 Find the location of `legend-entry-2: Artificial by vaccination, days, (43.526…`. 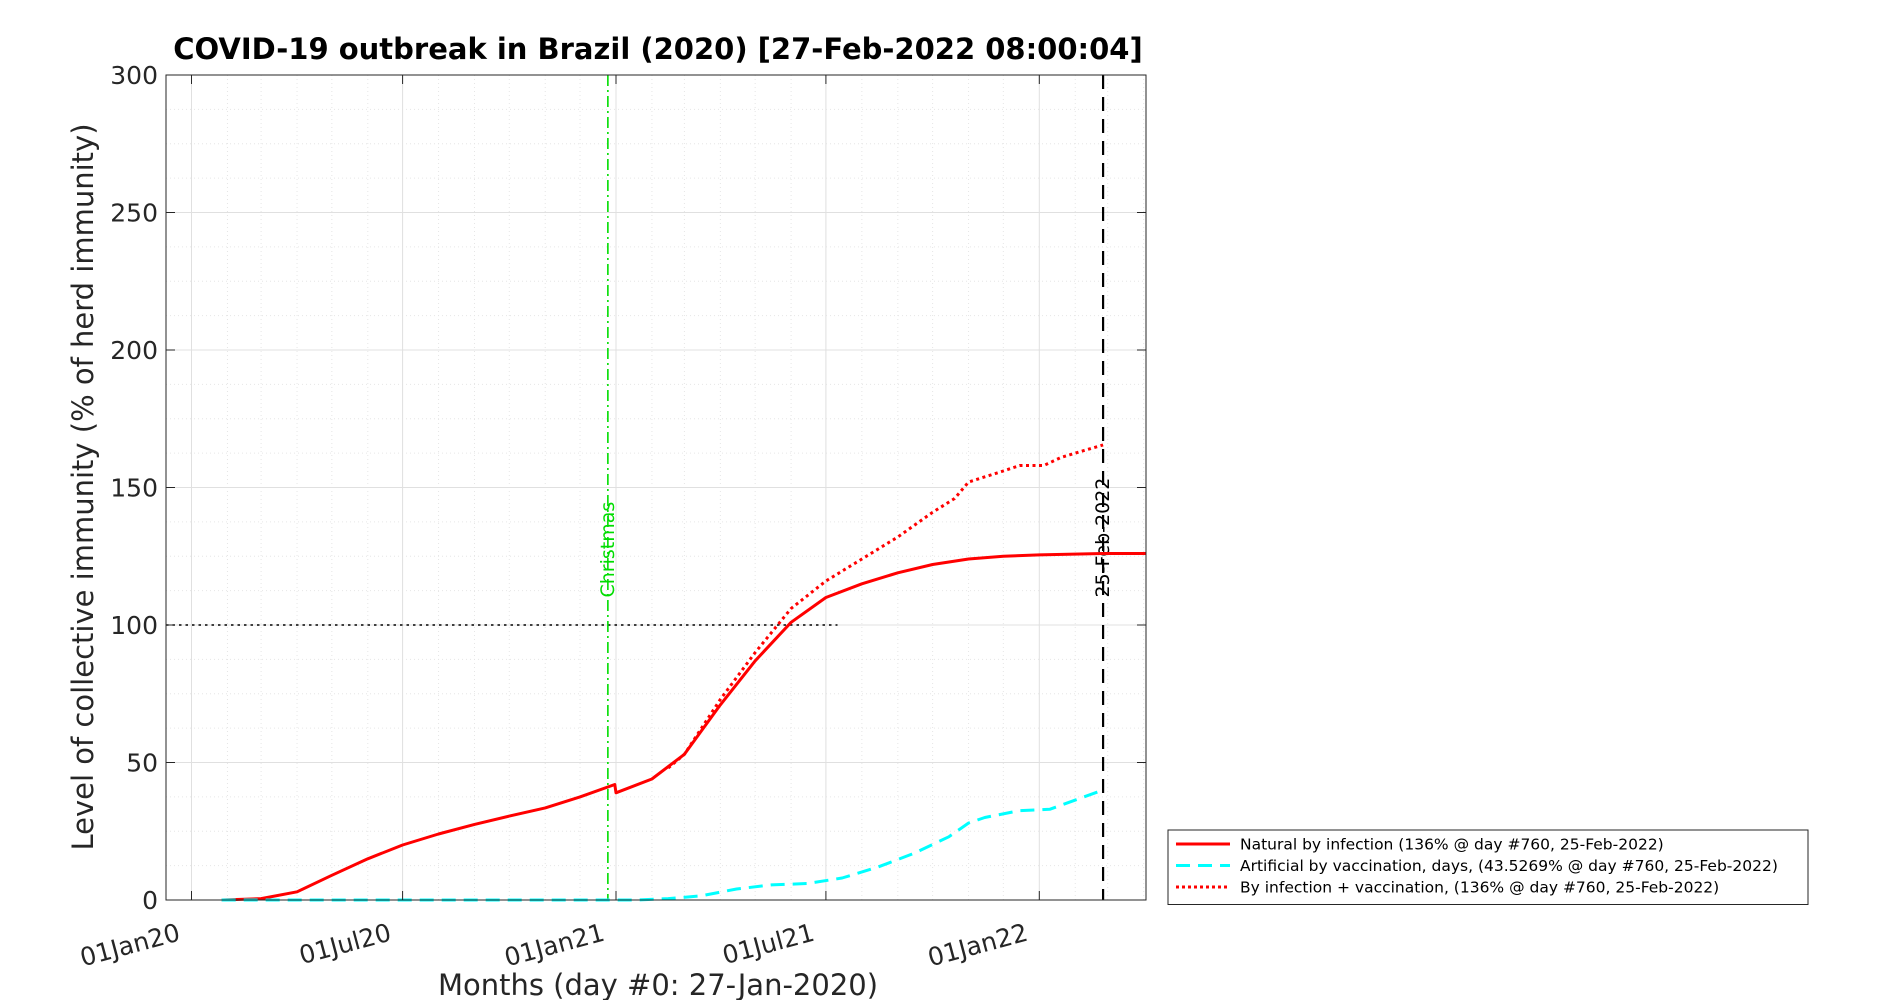

legend-entry-2: Artificial by vaccination, days, (43.526… is located at coordinates (1509, 866).